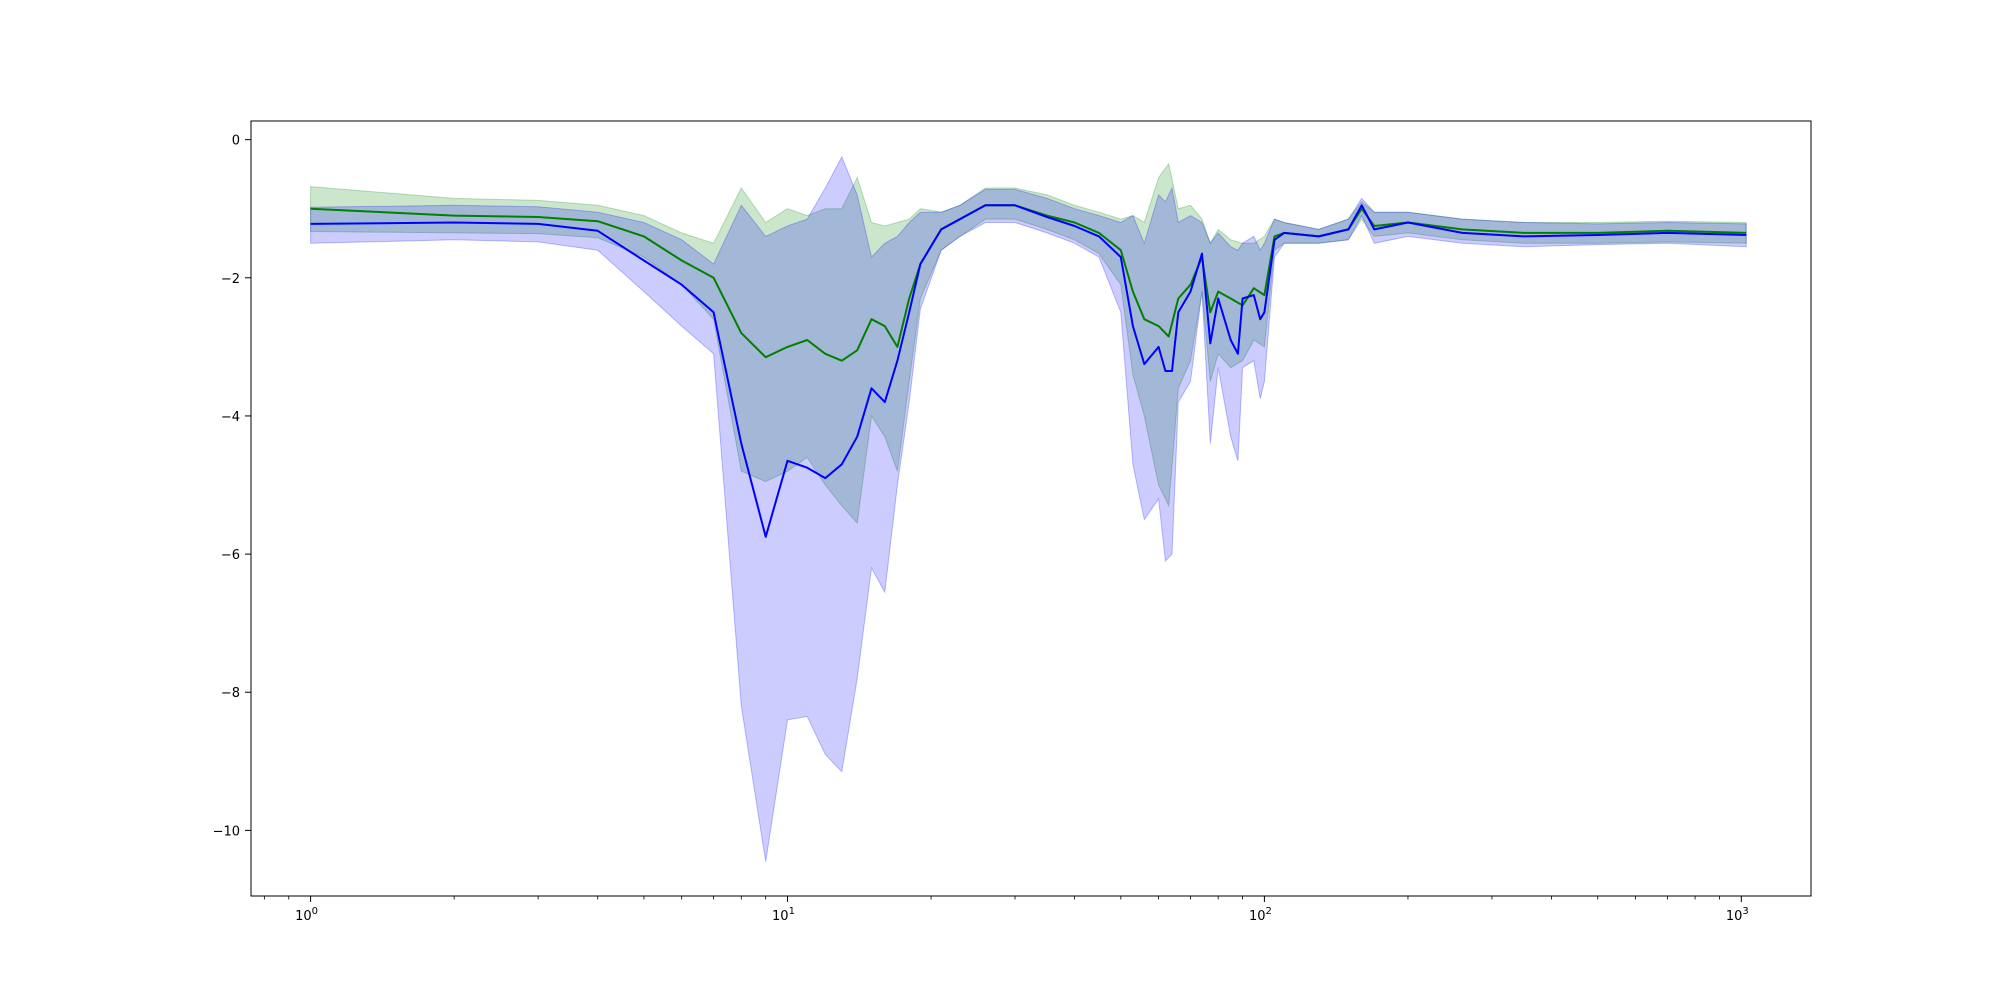 Image resolution: width=2000 pixels, height=1000 pixels. Describe the element at coordinates (230, 417) in the screenshot. I see `y-tick-label: −4` at that location.